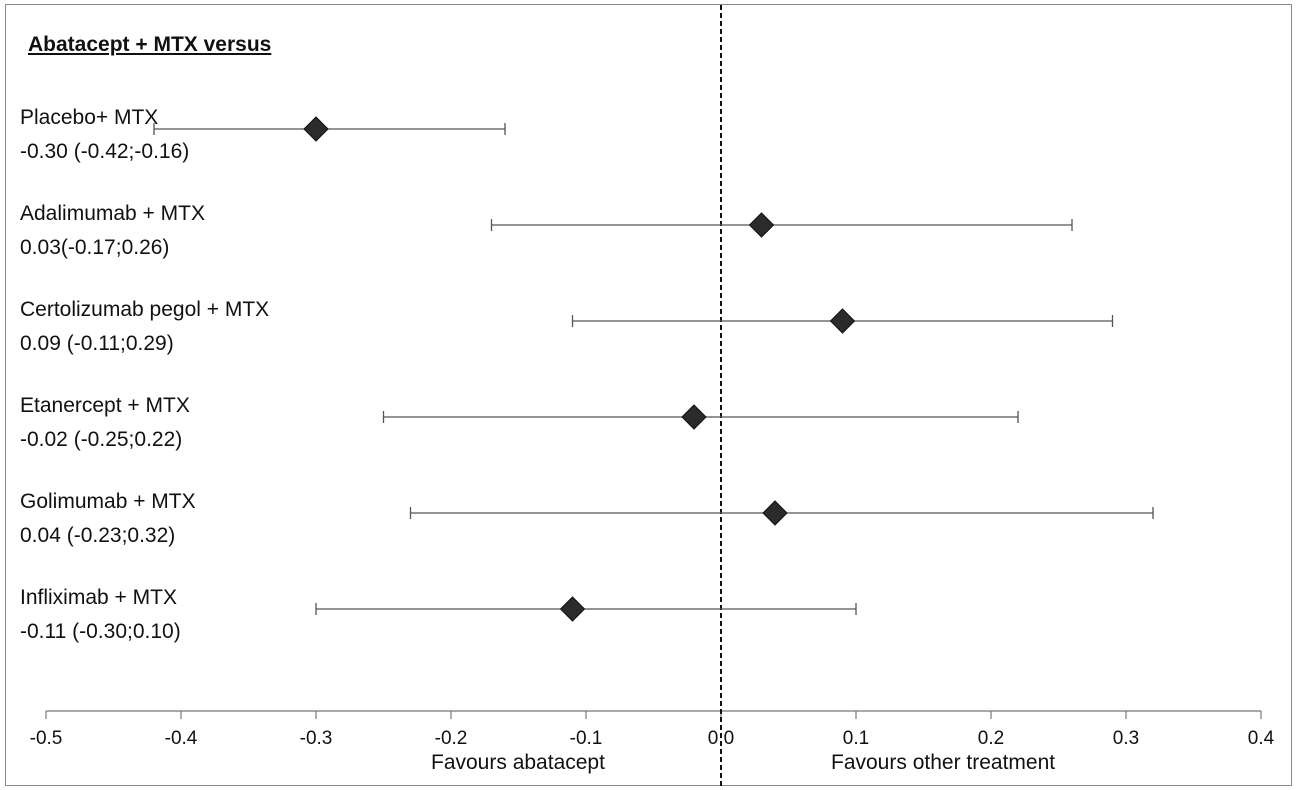 This screenshot has height=790, width=1297. What do you see at coordinates (101, 439) in the screenshot?
I see `row-estimate: -0.02 (-0.25;0.22)` at bounding box center [101, 439].